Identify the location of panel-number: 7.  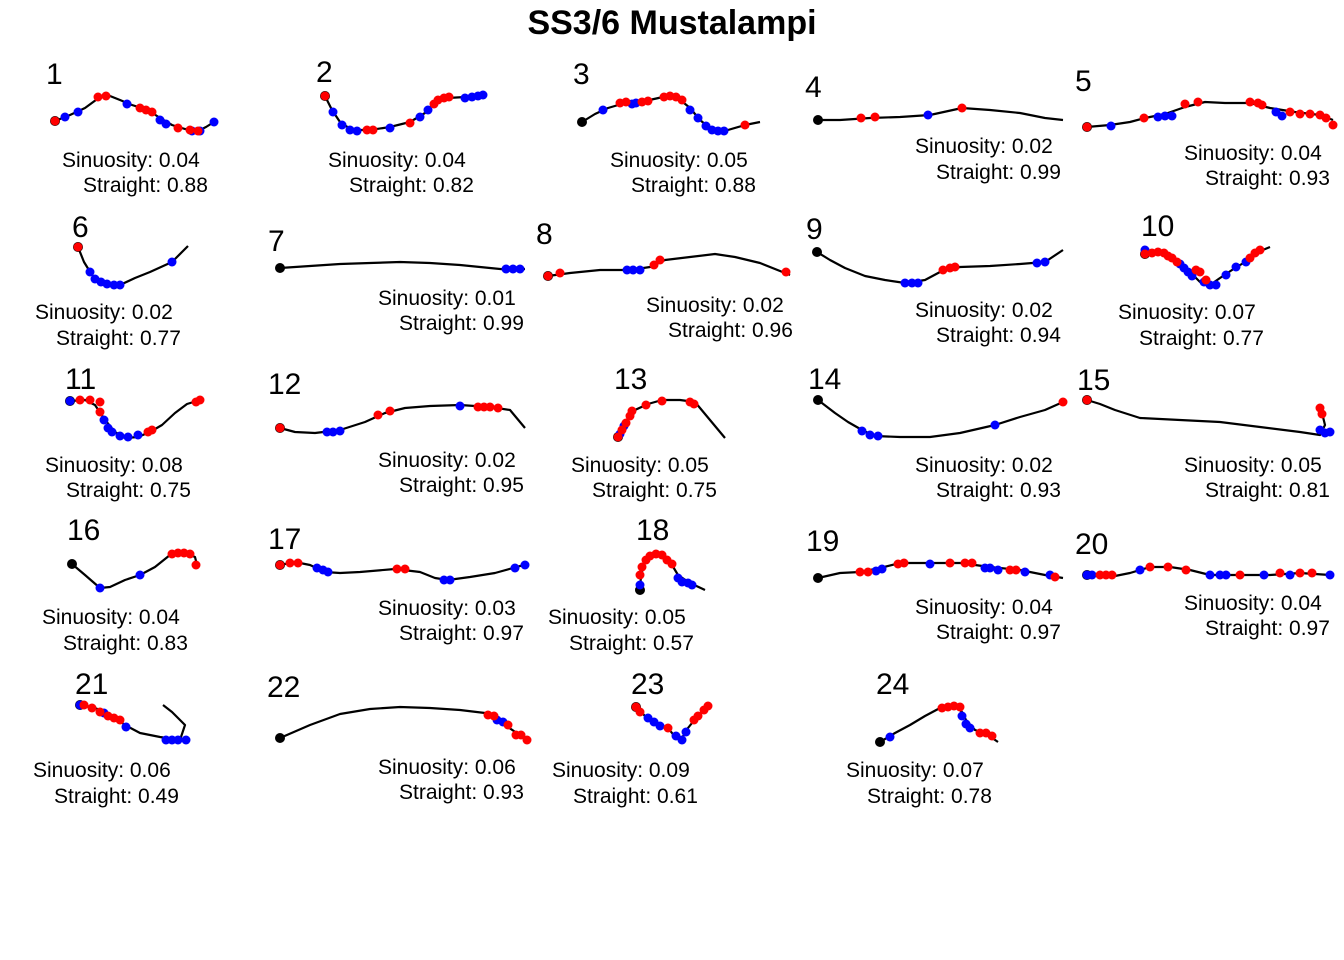
(276, 241).